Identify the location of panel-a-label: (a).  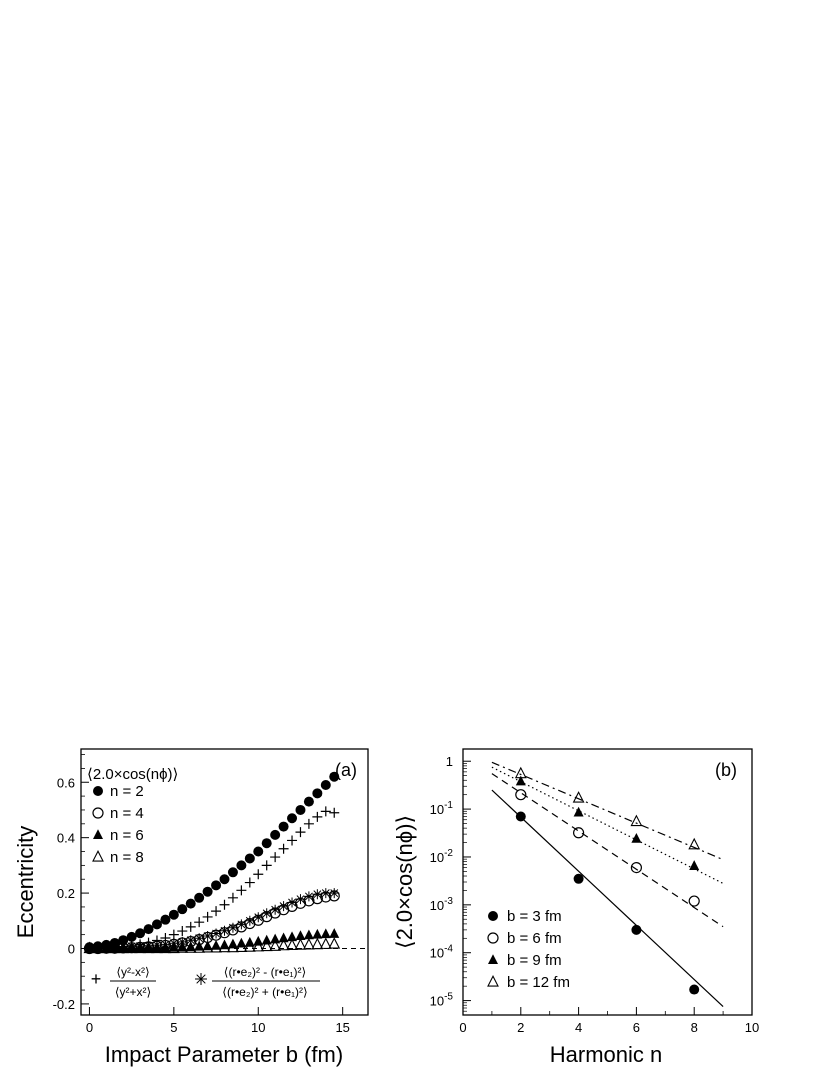
(346, 770).